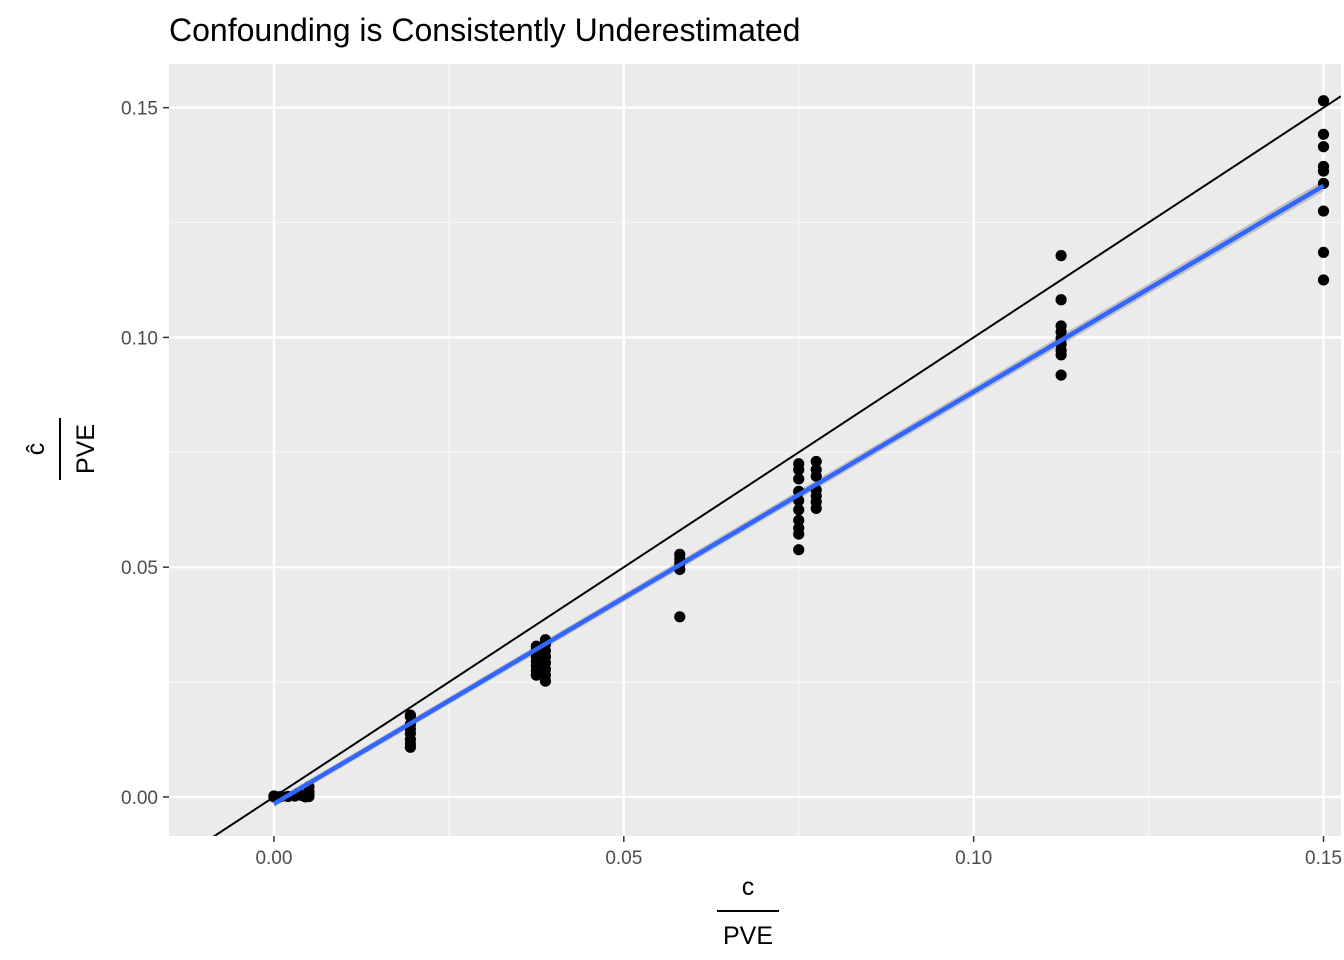  What do you see at coordinates (36, 449) in the screenshot?
I see `y-axis-label-numerator: ĉ` at bounding box center [36, 449].